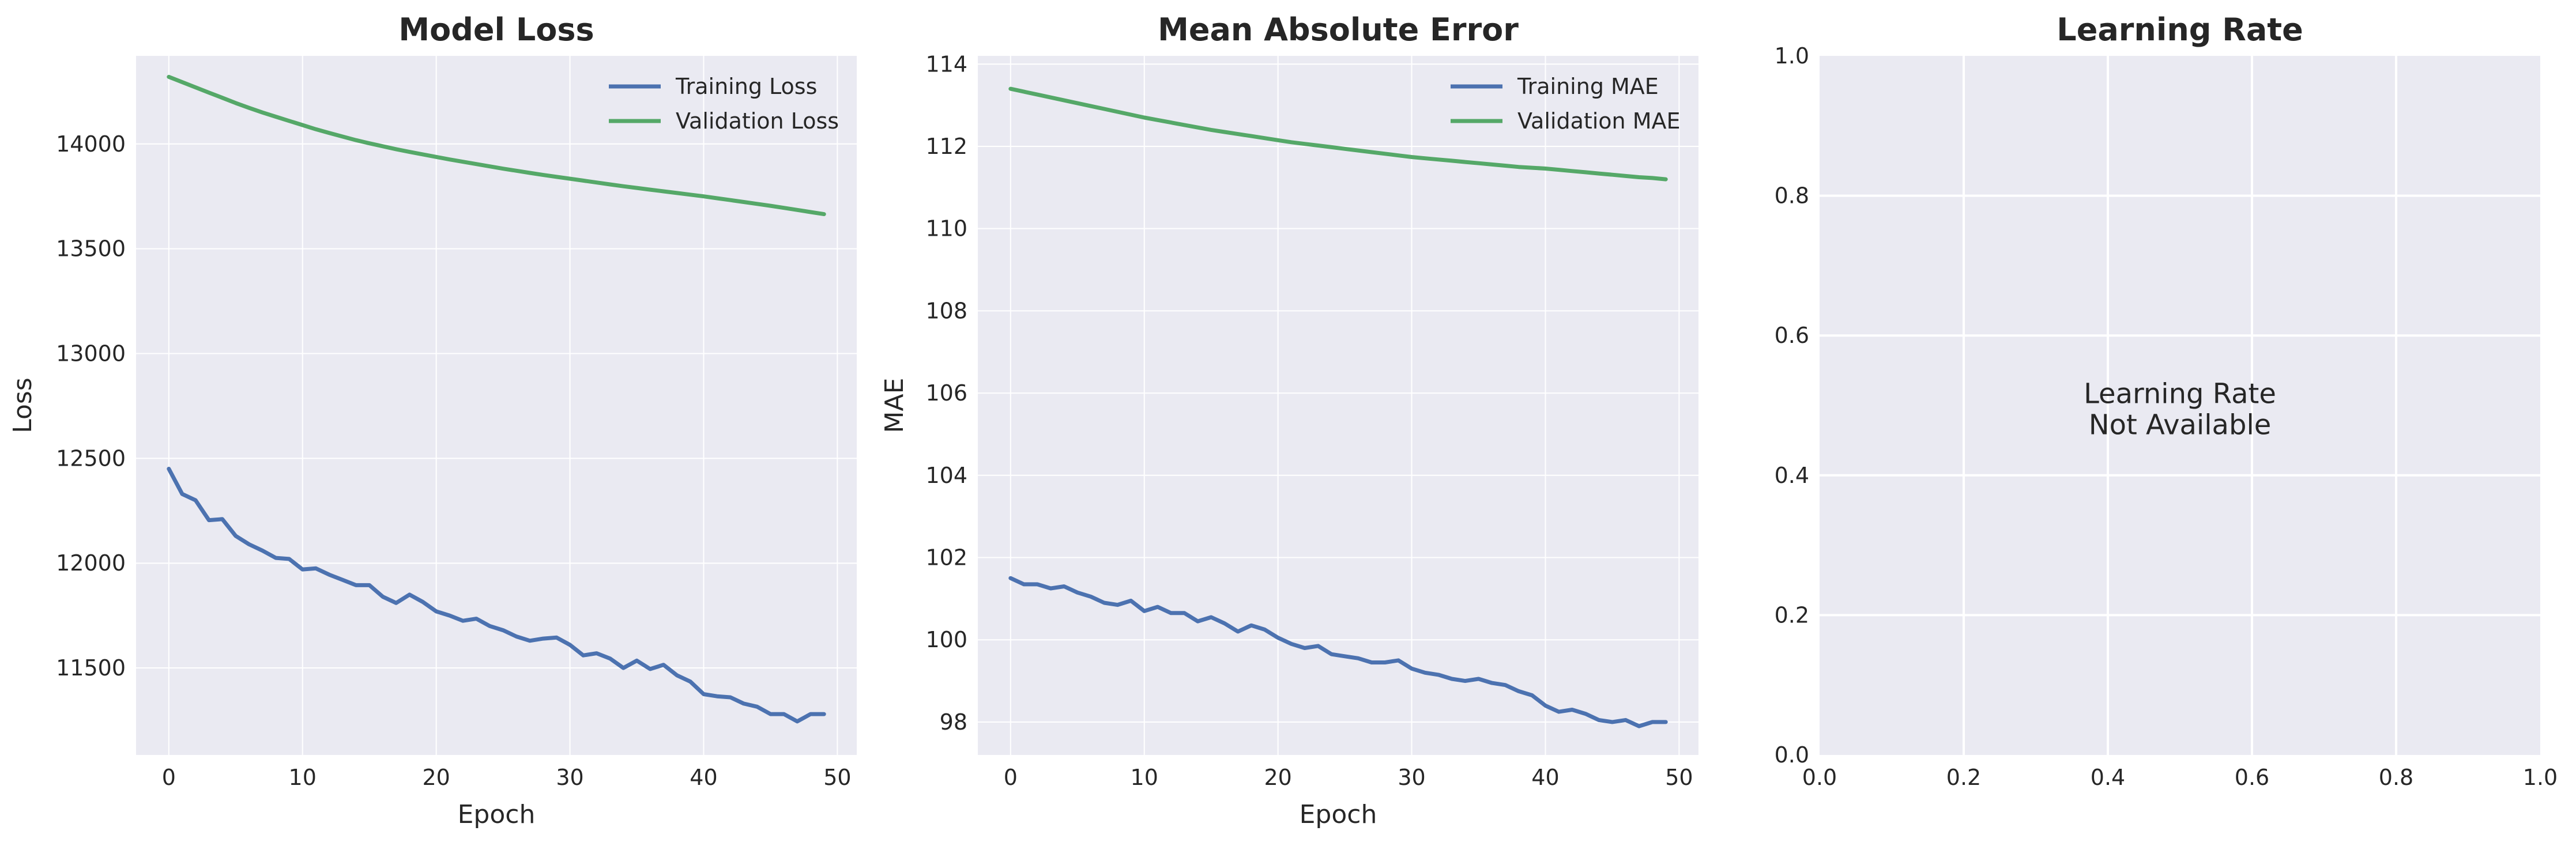 This screenshot has width=2576, height=846. I want to click on loss-legend: Training Loss Validation Loss, so click(724, 104).